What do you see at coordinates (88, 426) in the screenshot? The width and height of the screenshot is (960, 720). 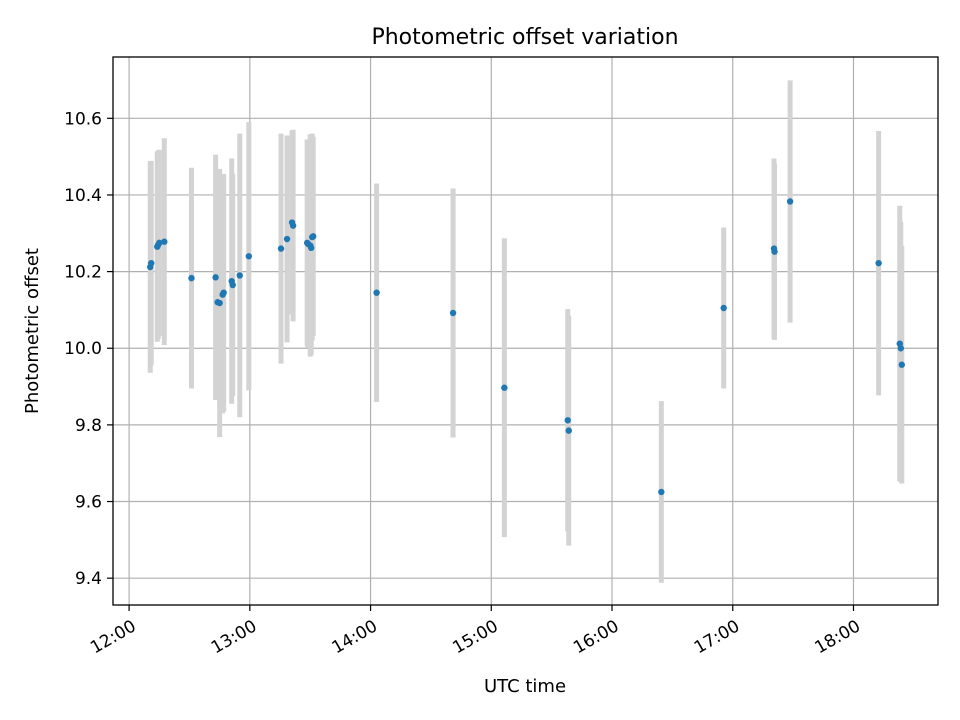 I see `y-tick-label: 9.8` at bounding box center [88, 426].